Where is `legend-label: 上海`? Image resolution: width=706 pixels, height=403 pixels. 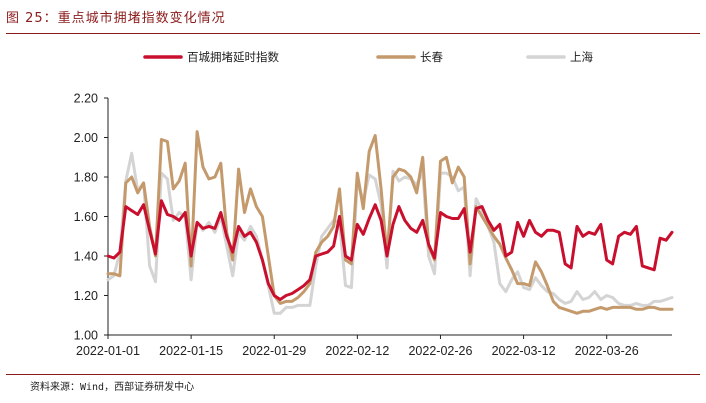
legend-label: 上海 is located at coordinates (581, 57).